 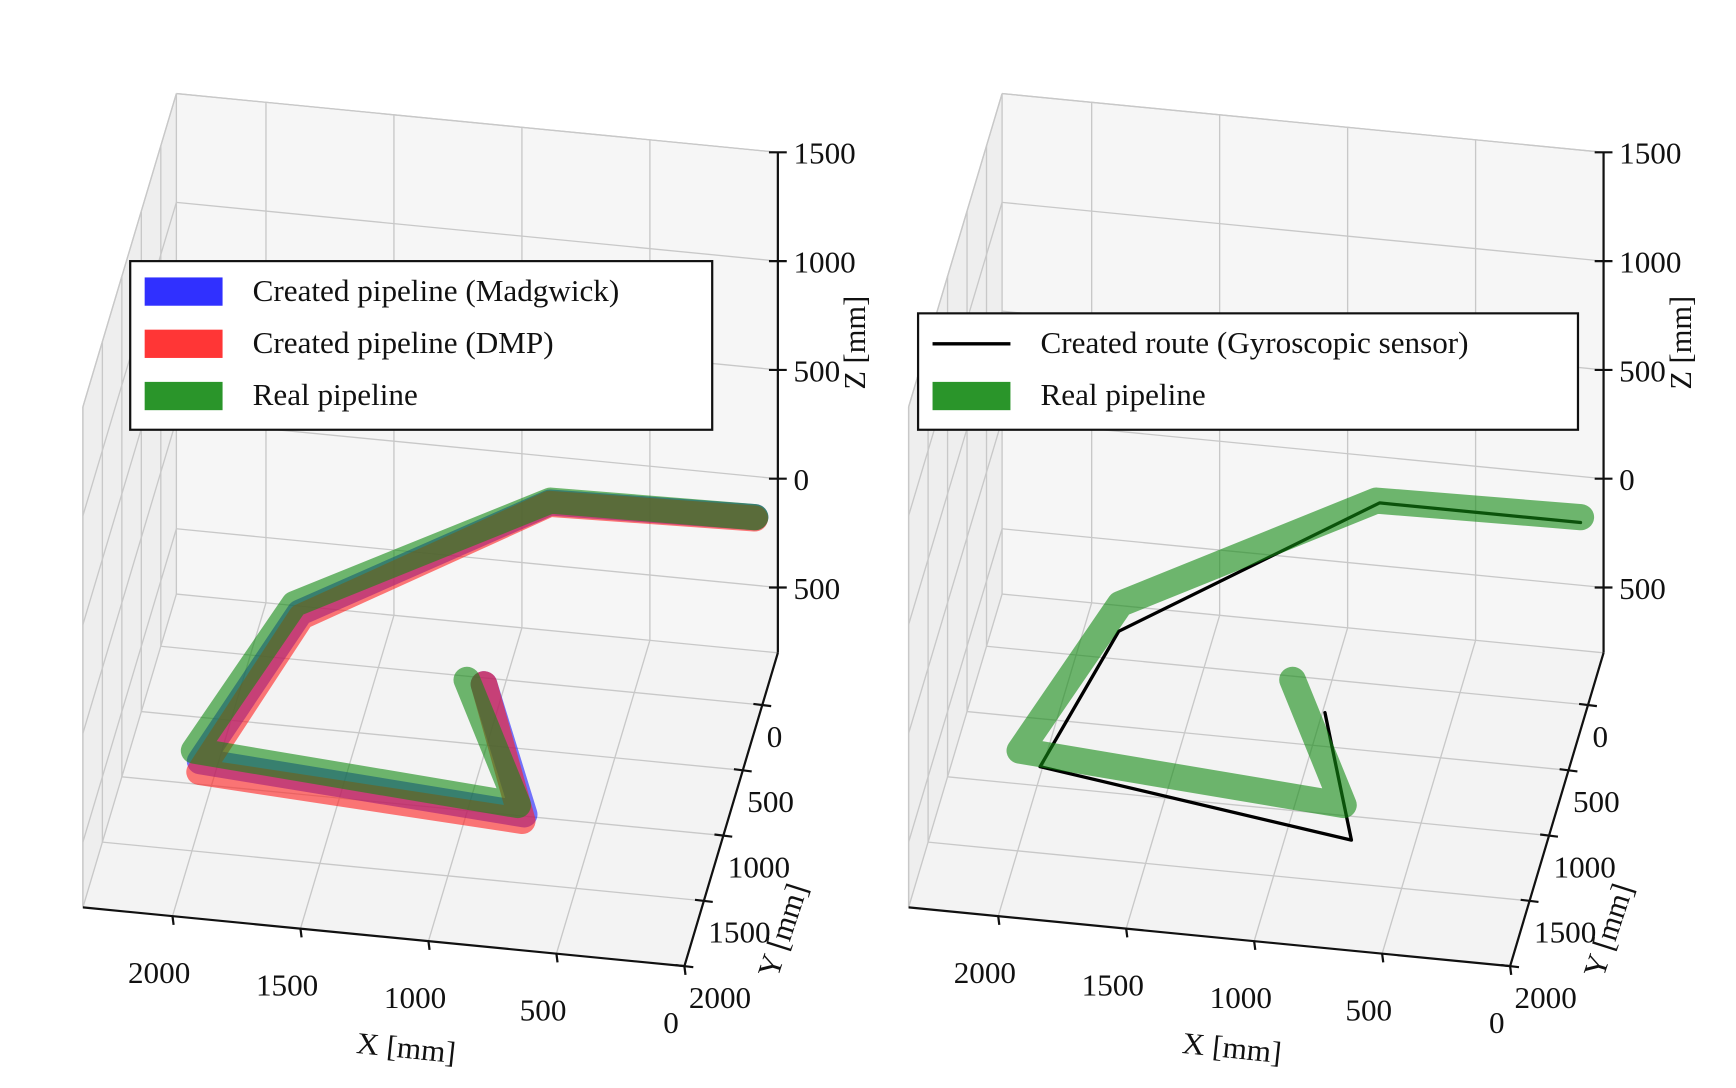 What do you see at coordinates (1254, 343) in the screenshot?
I see `legend-label: Created route (Gyroscopic sensor)` at bounding box center [1254, 343].